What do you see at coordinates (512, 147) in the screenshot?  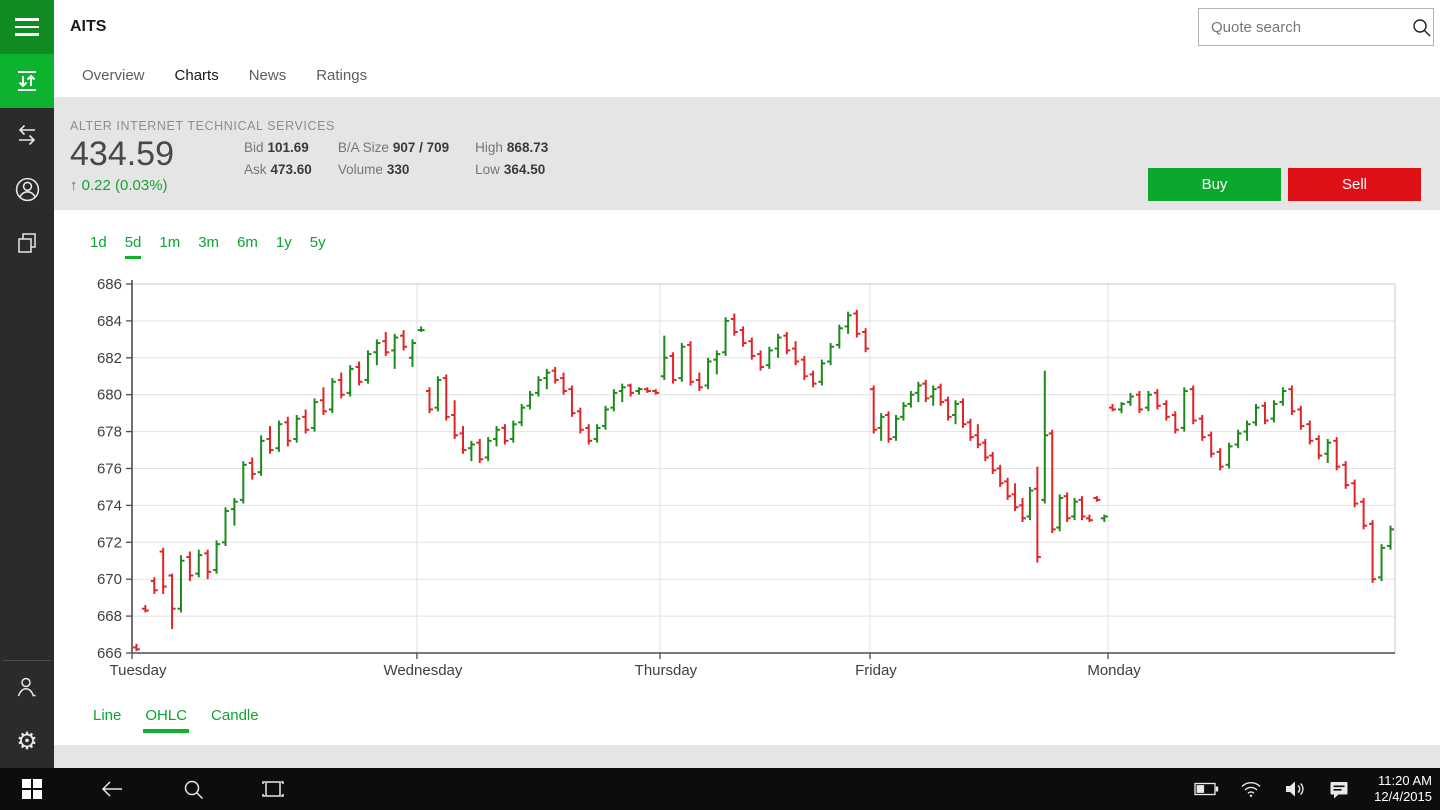 I see `stat-high: High 868.73` at bounding box center [512, 147].